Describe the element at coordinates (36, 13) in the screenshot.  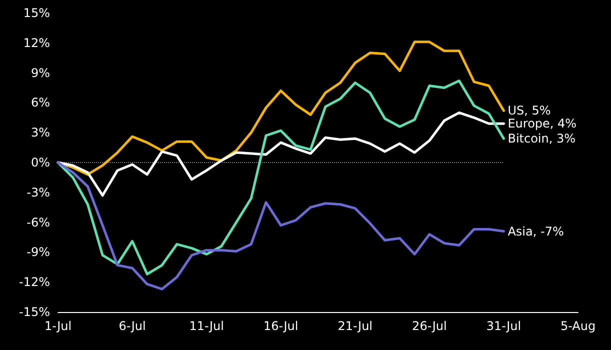
I see `y-tick-label: 15%` at that location.